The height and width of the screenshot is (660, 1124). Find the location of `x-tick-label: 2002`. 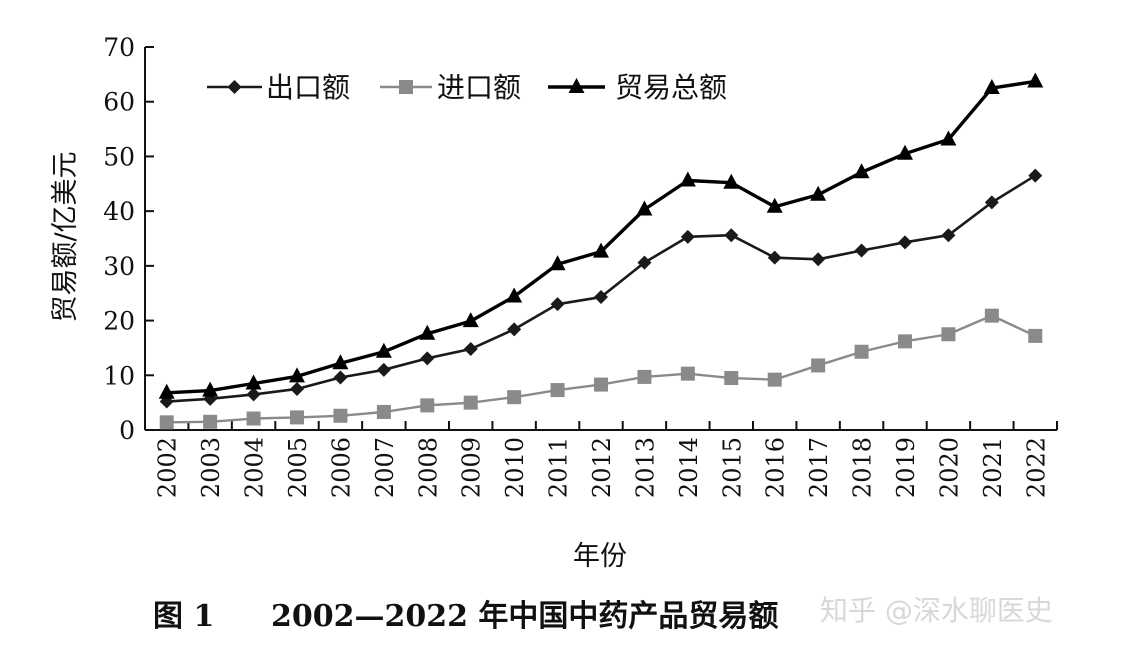

x-tick-label: 2002 is located at coordinates (168, 467).